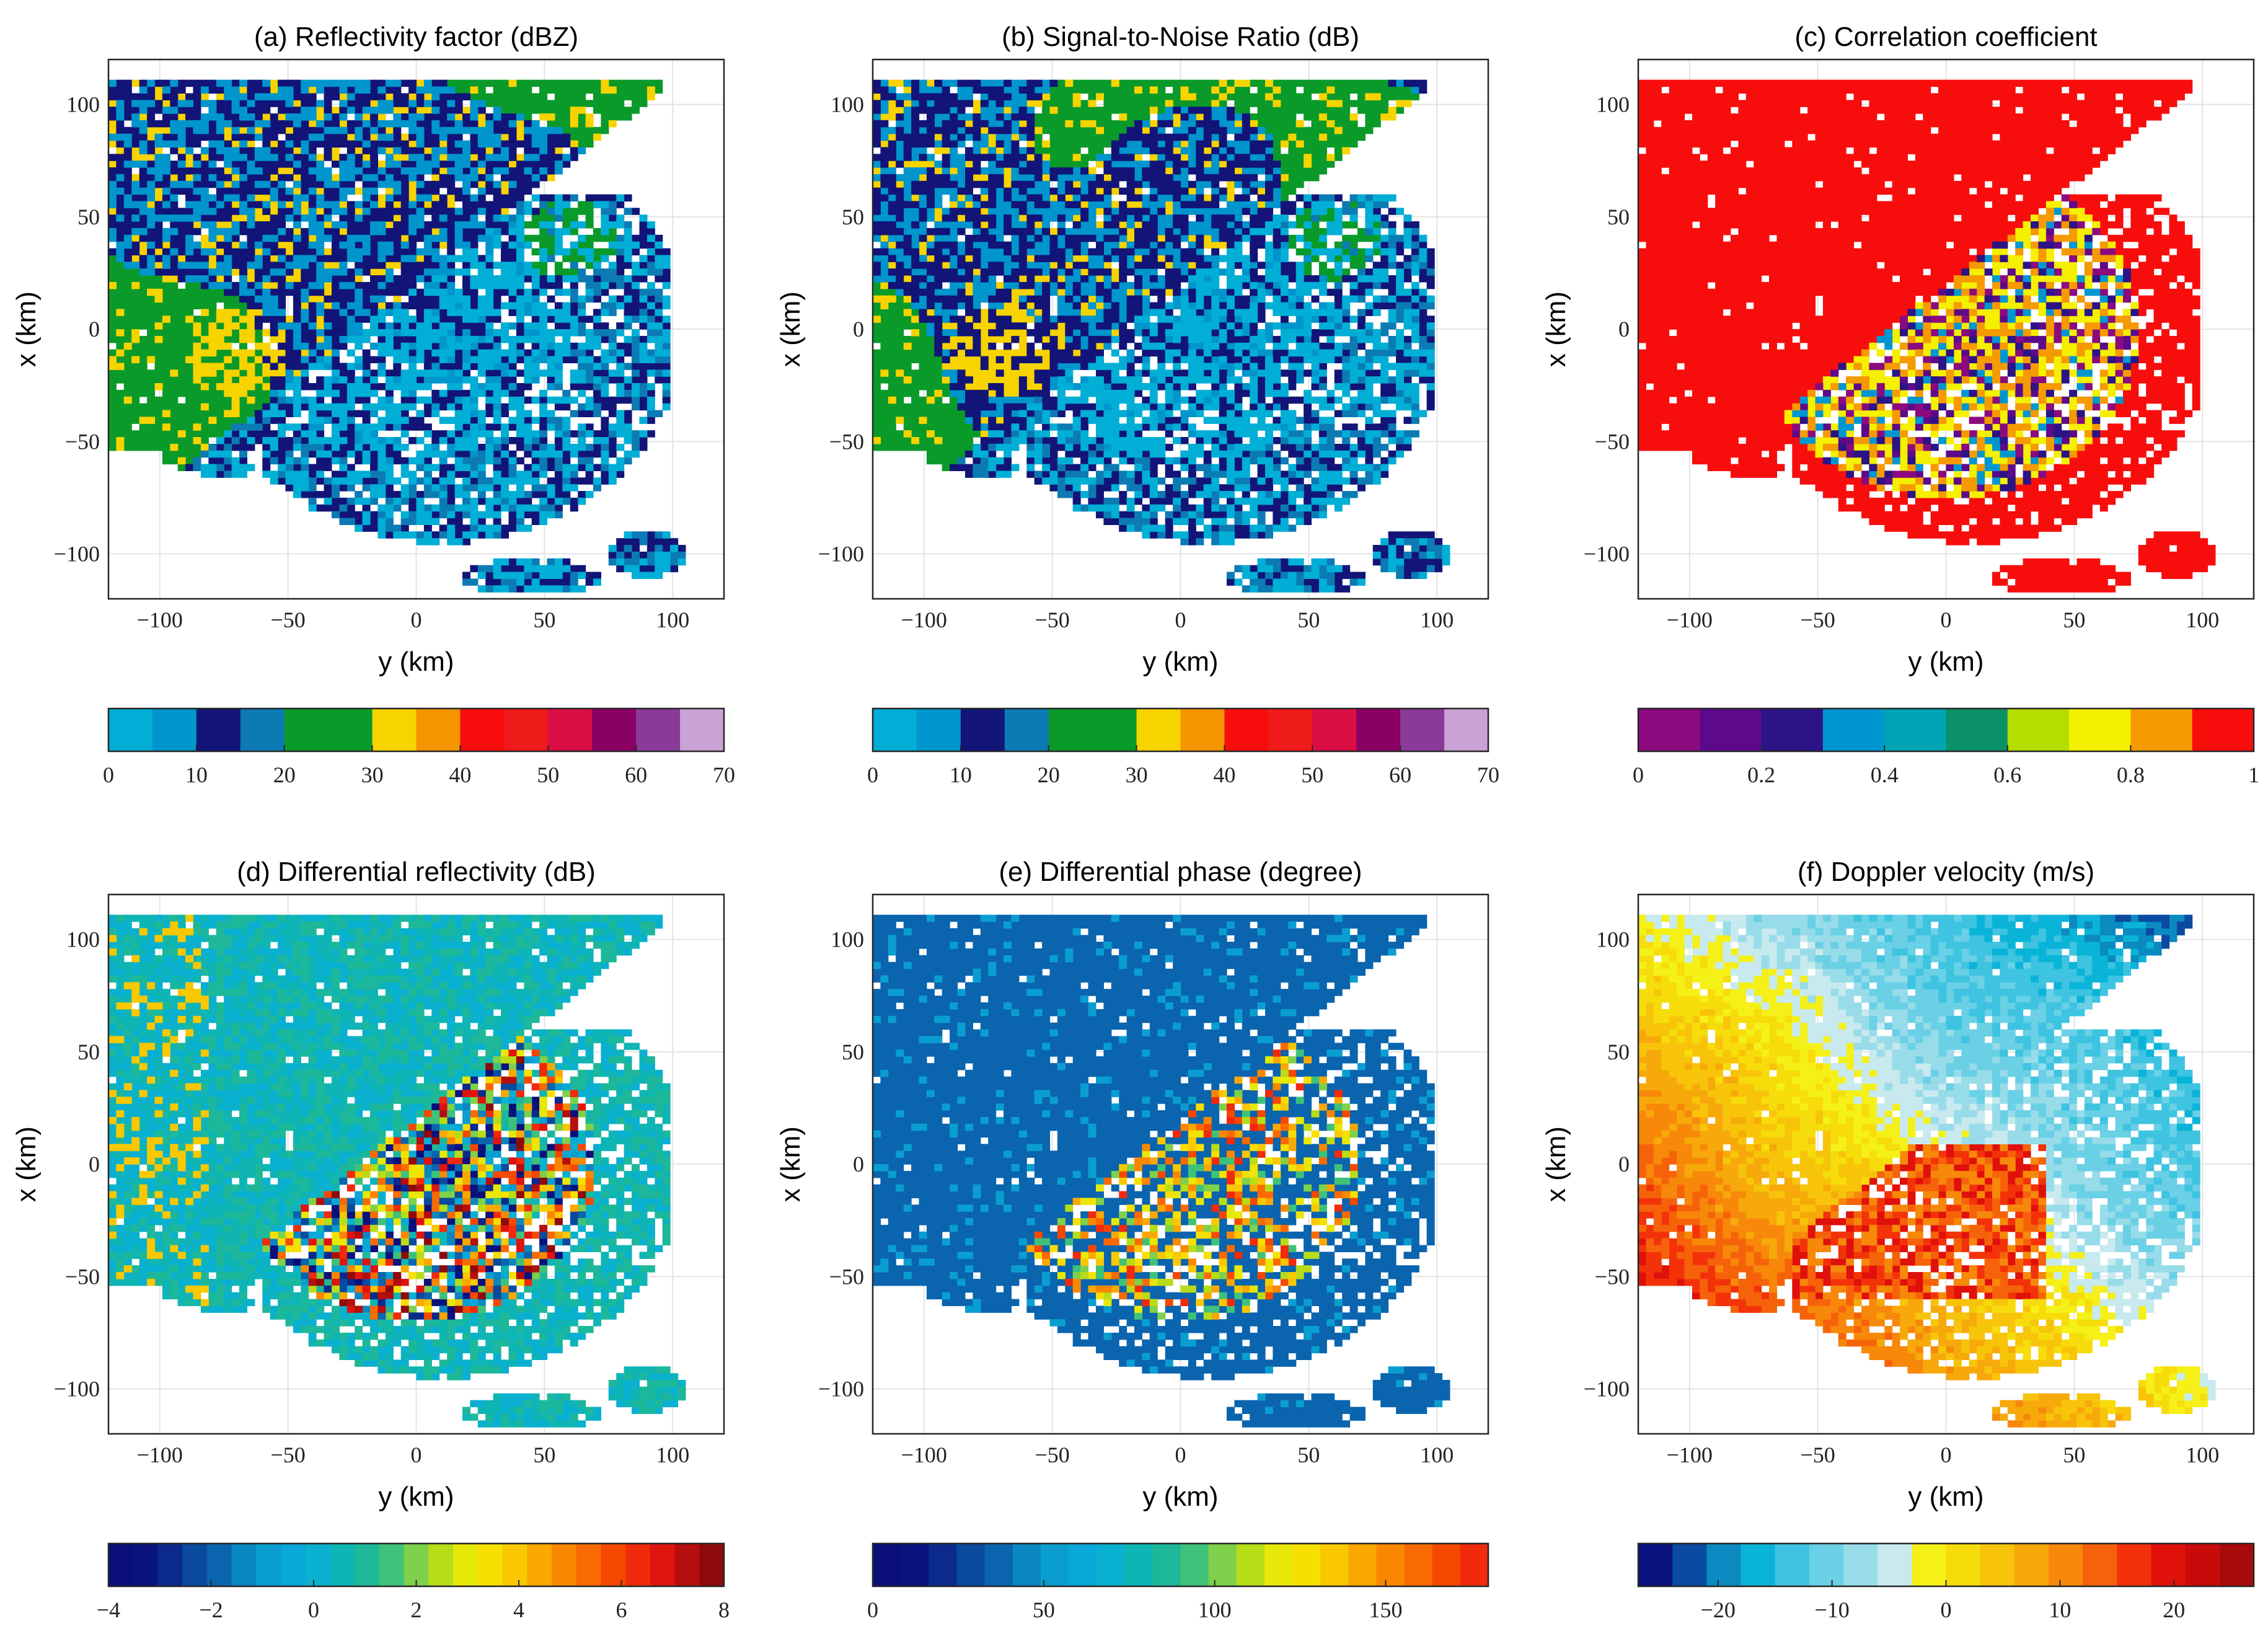 The image size is (2268, 1639). What do you see at coordinates (2202, 619) in the screenshot?
I see `x-tick-label: 100` at bounding box center [2202, 619].